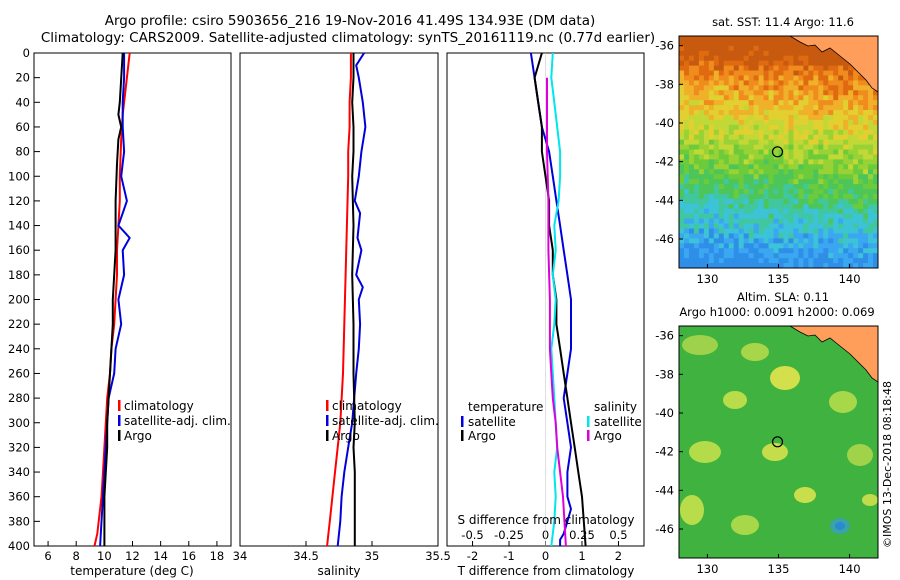 The image size is (900, 580). What do you see at coordinates (887, 464) in the screenshot?
I see `imos-watermark: ©IMOS 13-Dec-2018 08:18:48` at bounding box center [887, 464].